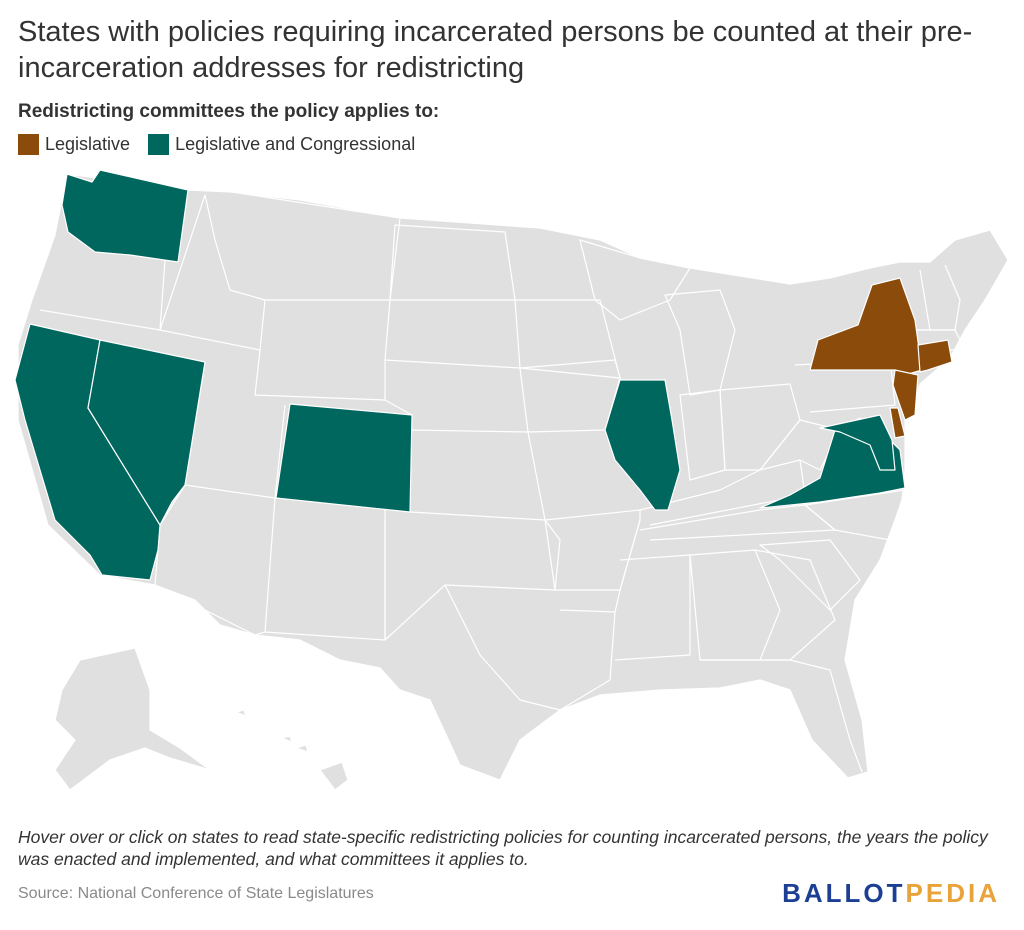 The width and height of the screenshot is (1024, 930). Describe the element at coordinates (857, 442) in the screenshot. I see `state-maryland` at that location.